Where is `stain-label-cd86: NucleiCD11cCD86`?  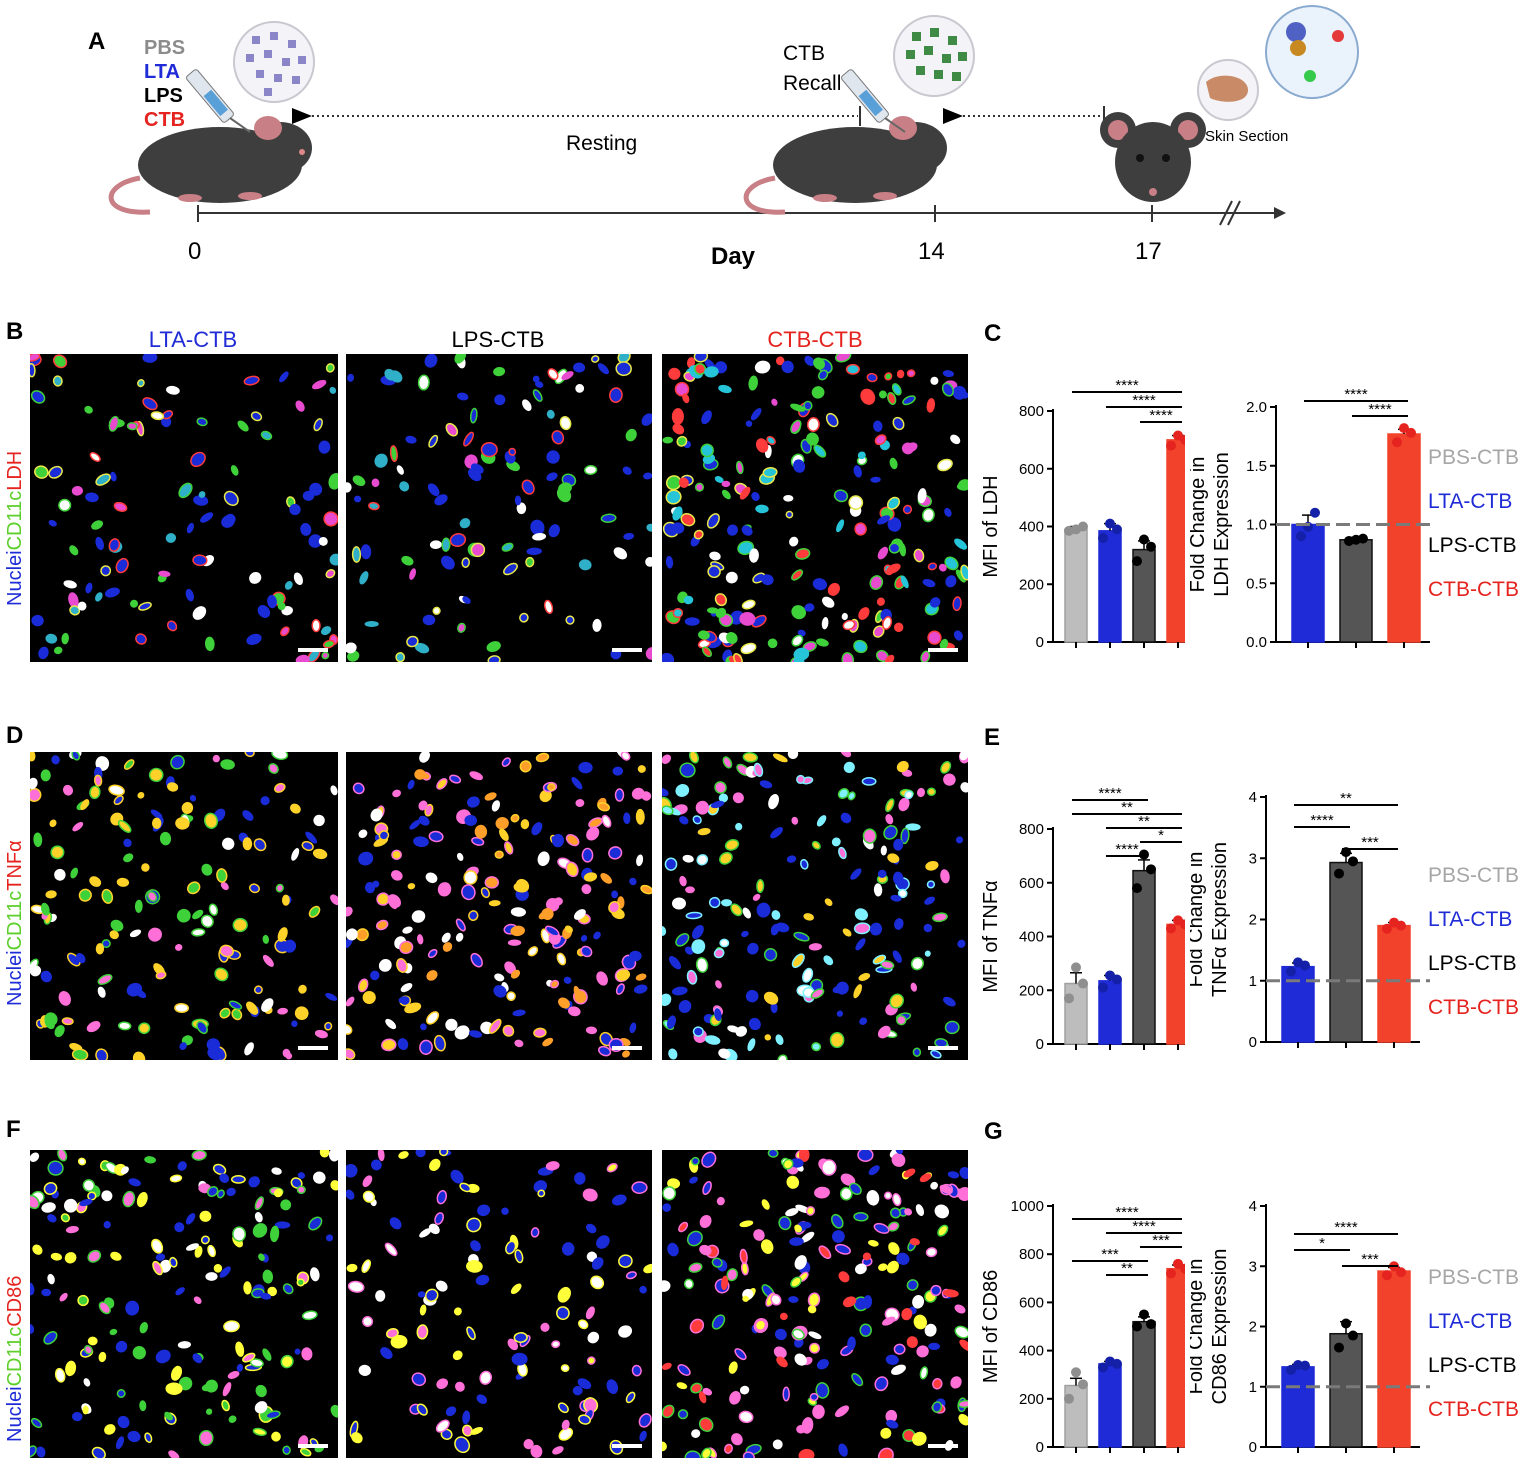
stain-label-cd86: NucleiCD11cCD86 is located at coordinates (15, 1359).